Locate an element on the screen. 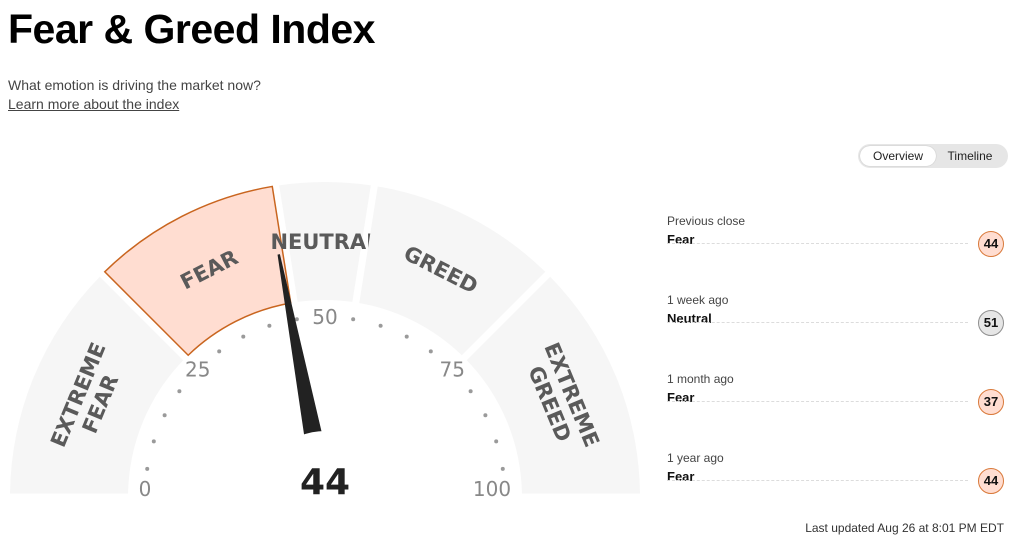 The height and width of the screenshot is (558, 1014). gauge-segment-extreme-fear is located at coordinates (97, 385).